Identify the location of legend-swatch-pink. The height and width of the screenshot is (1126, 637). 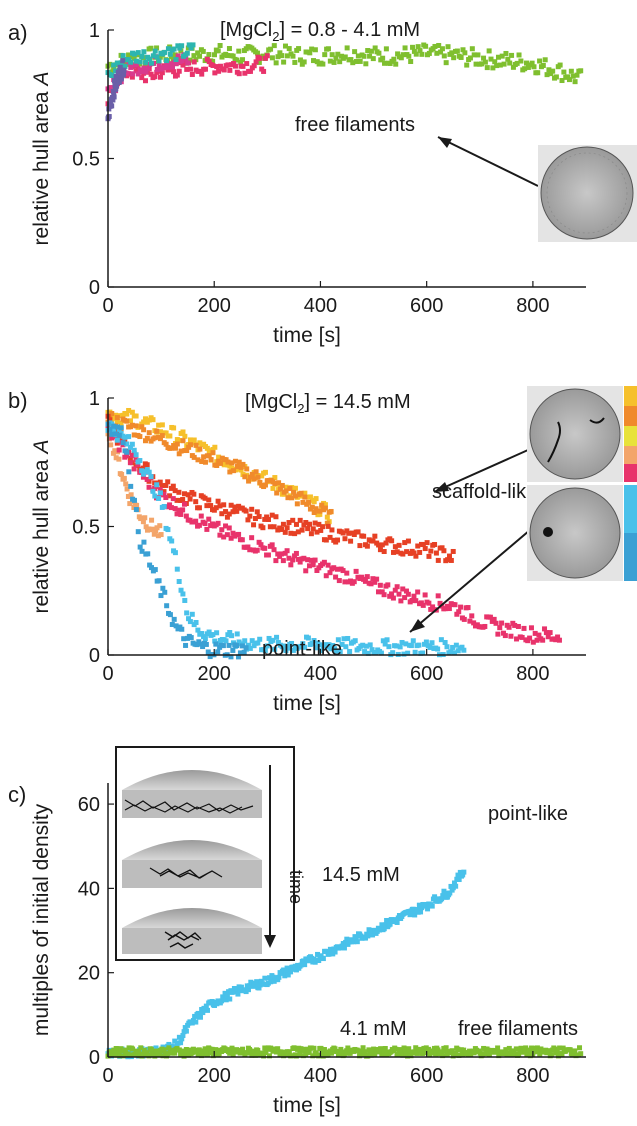
(630, 473).